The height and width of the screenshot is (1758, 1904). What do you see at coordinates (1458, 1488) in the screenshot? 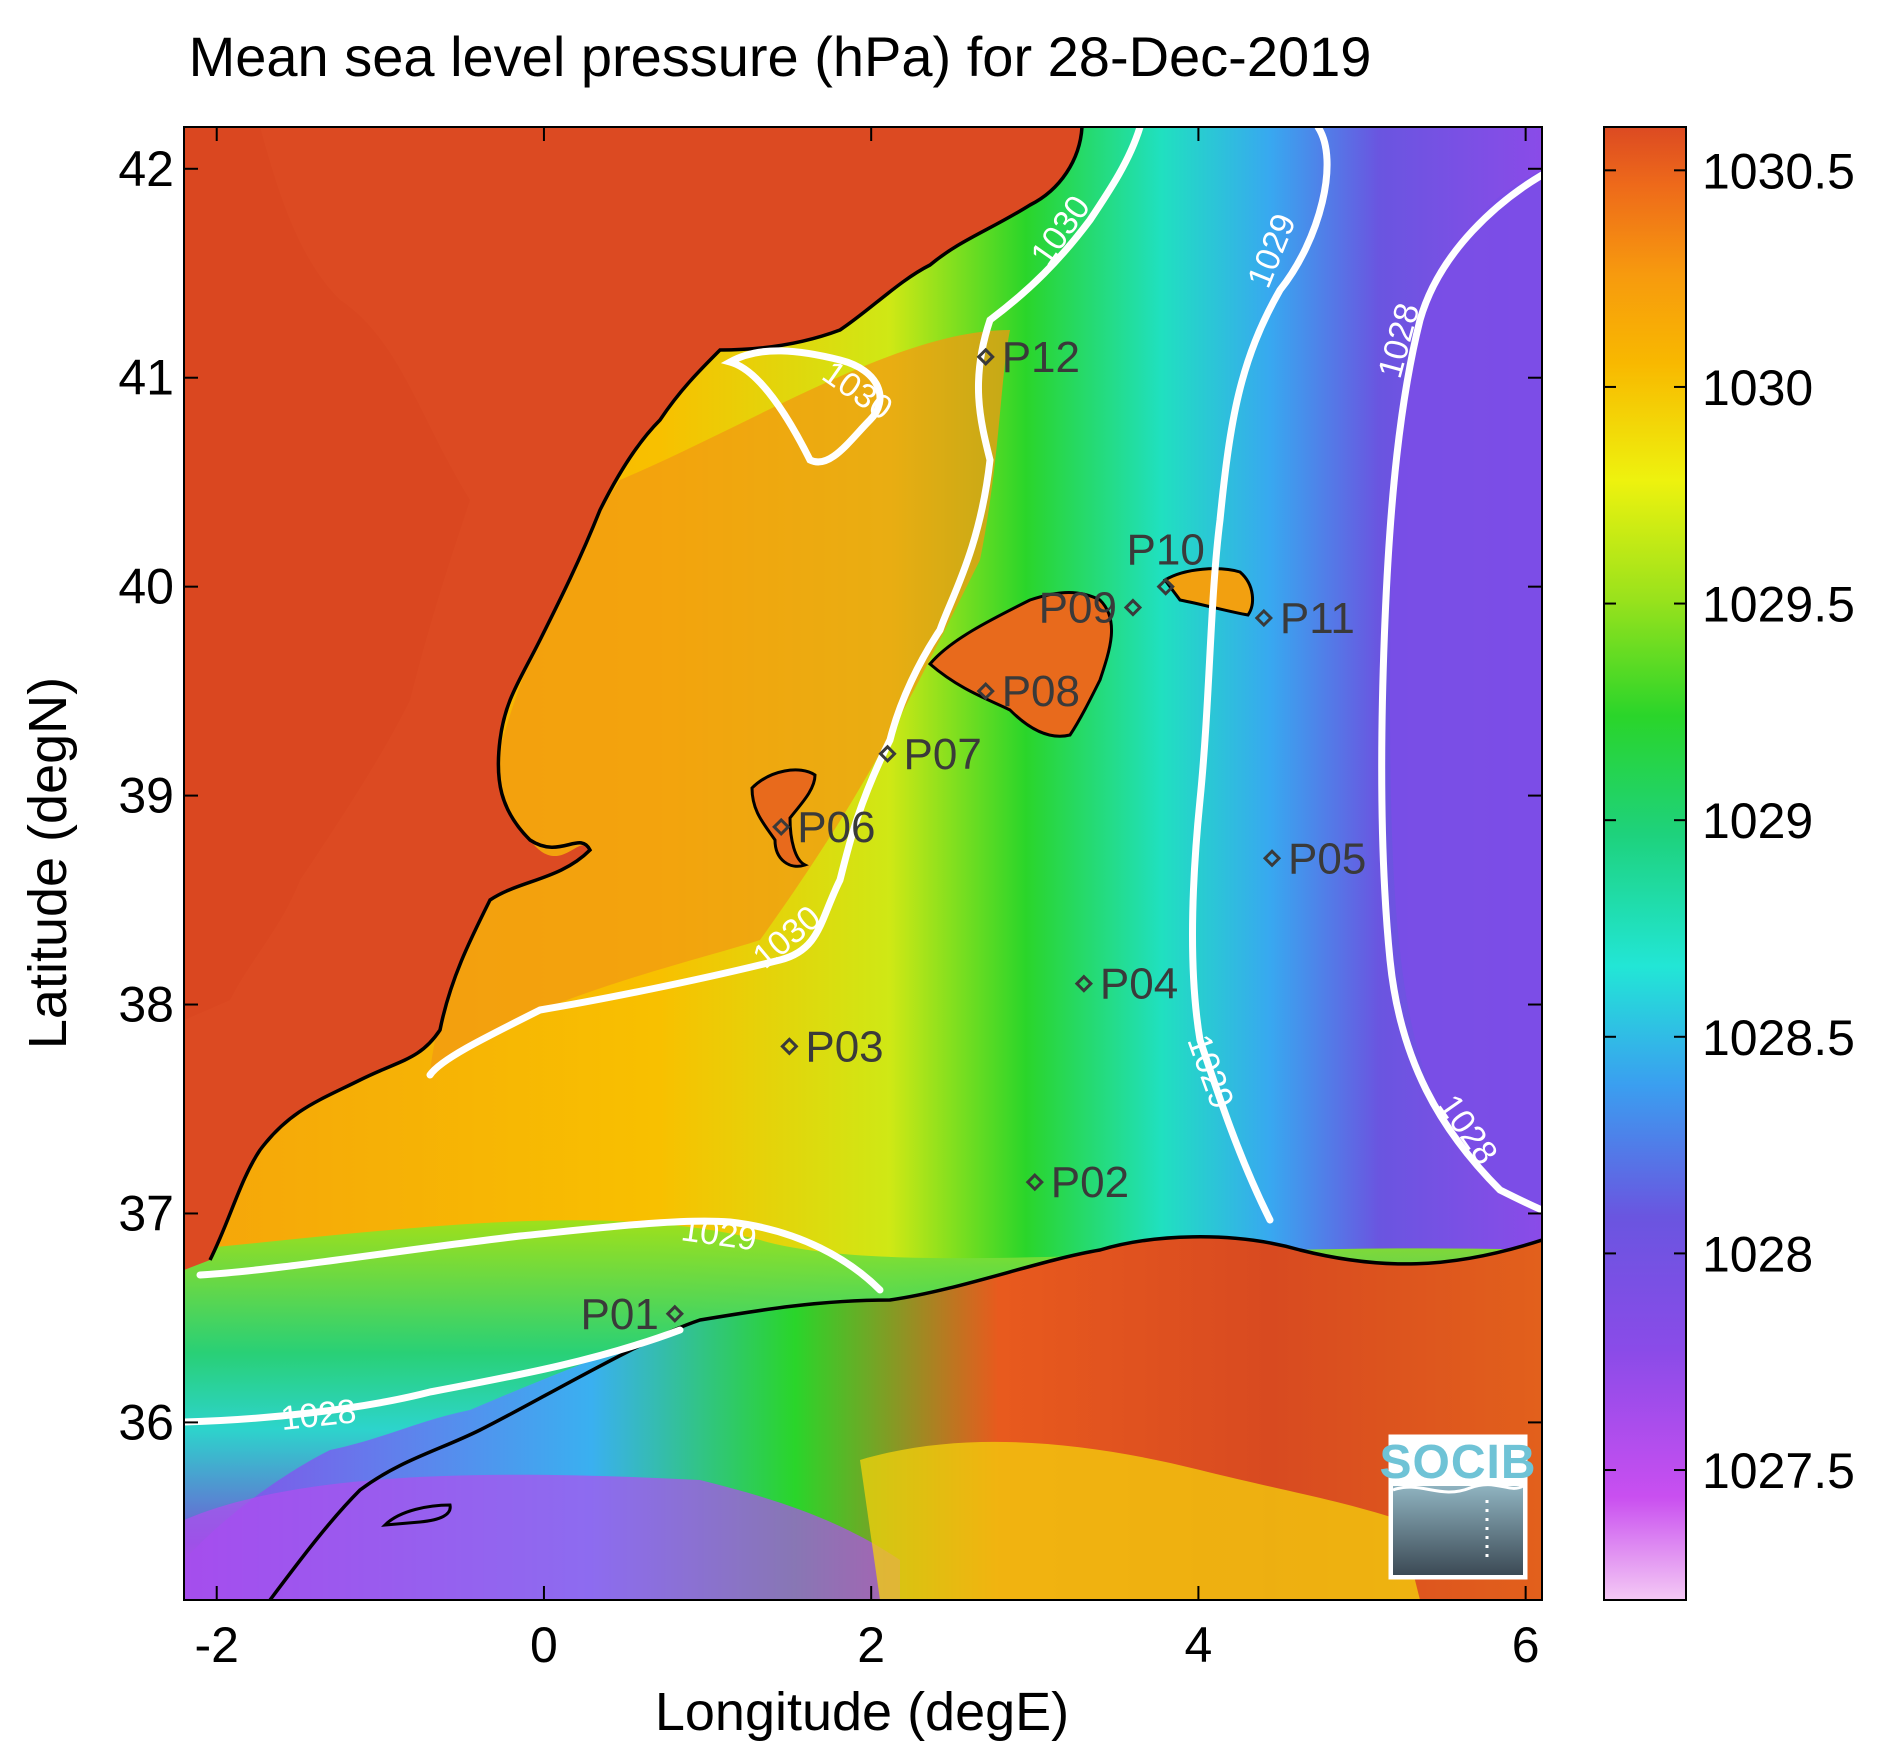
I see `logo-wave` at bounding box center [1458, 1488].